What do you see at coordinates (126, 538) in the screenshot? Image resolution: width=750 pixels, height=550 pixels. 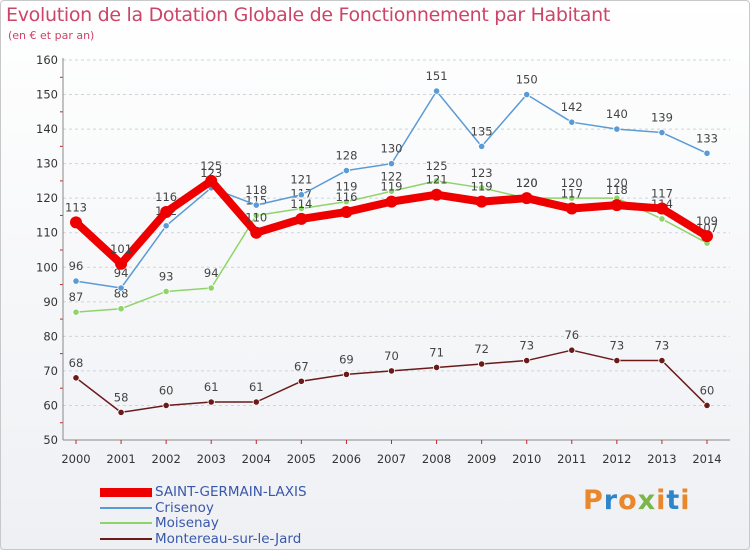 I see `legend-swatch` at bounding box center [126, 538].